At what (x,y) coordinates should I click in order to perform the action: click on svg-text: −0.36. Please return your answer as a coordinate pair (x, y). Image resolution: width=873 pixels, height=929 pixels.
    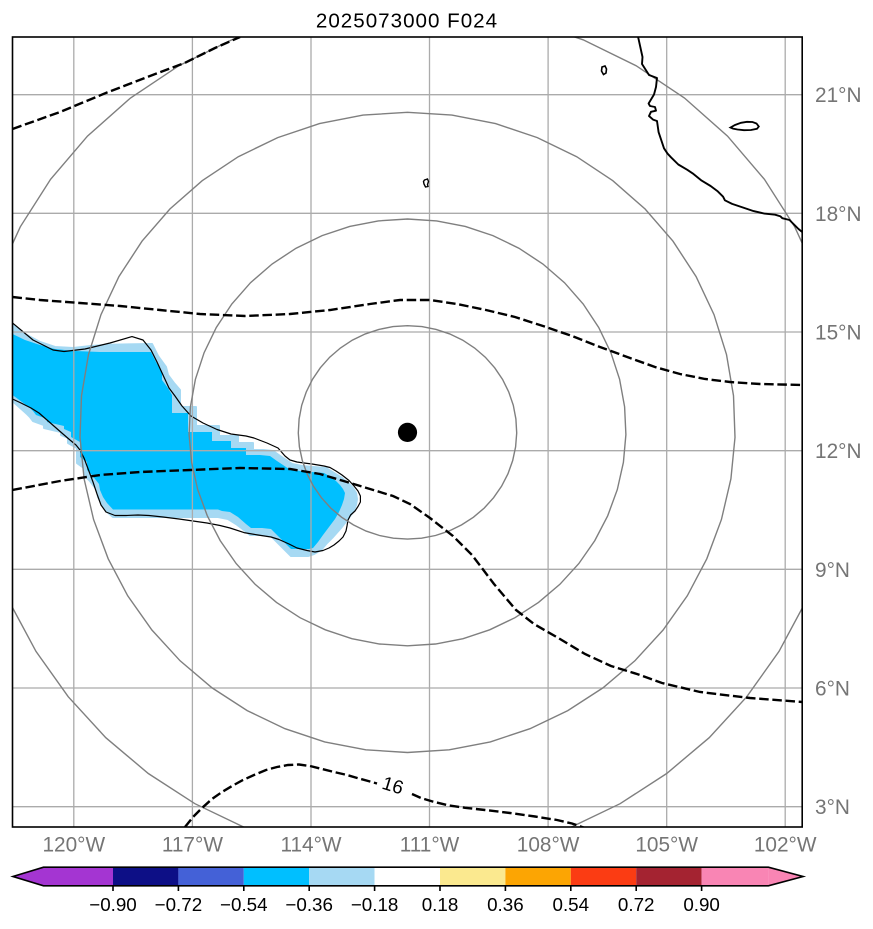
    Looking at the image, I should click on (309, 904).